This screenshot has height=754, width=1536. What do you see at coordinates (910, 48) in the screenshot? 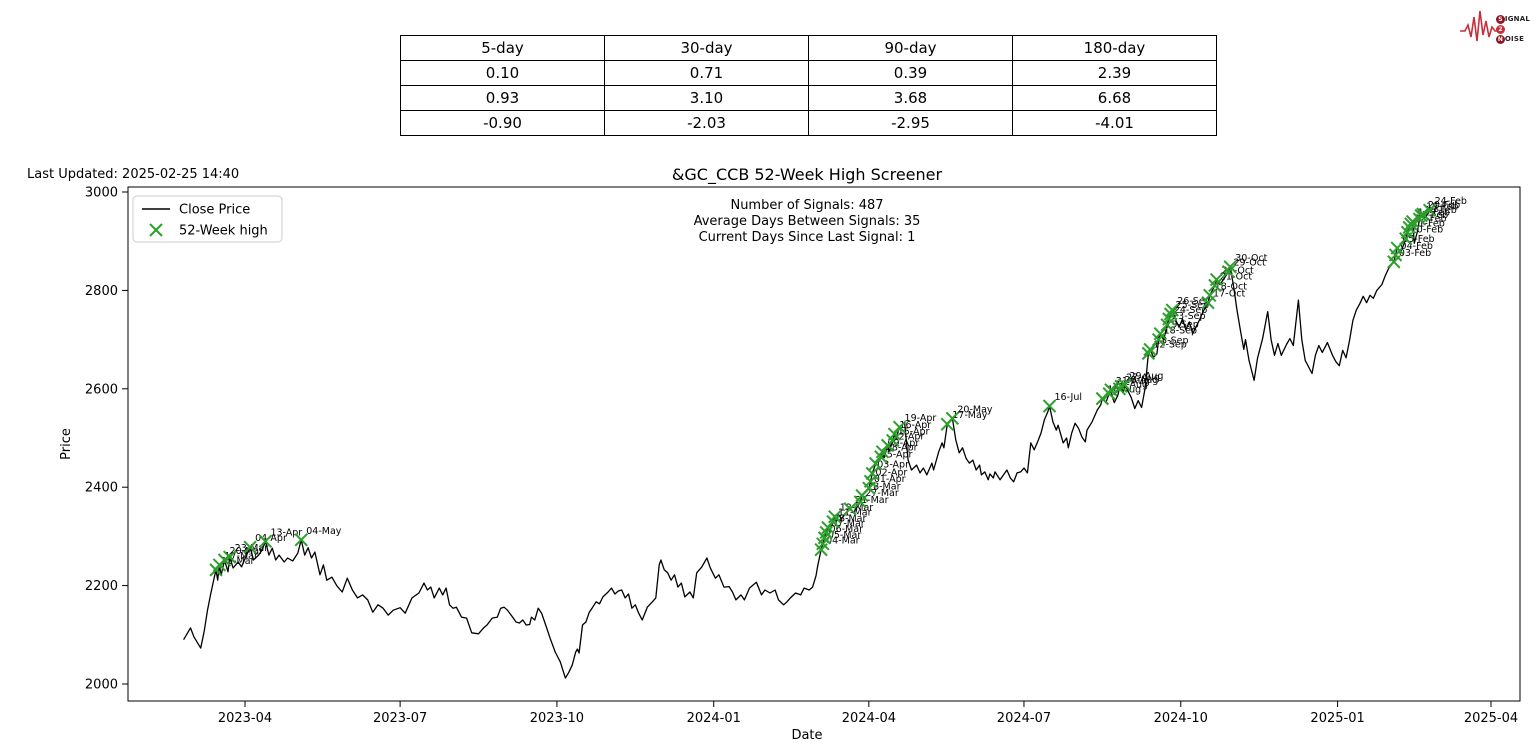
I see `table-header-cell: 90-day` at bounding box center [910, 48].